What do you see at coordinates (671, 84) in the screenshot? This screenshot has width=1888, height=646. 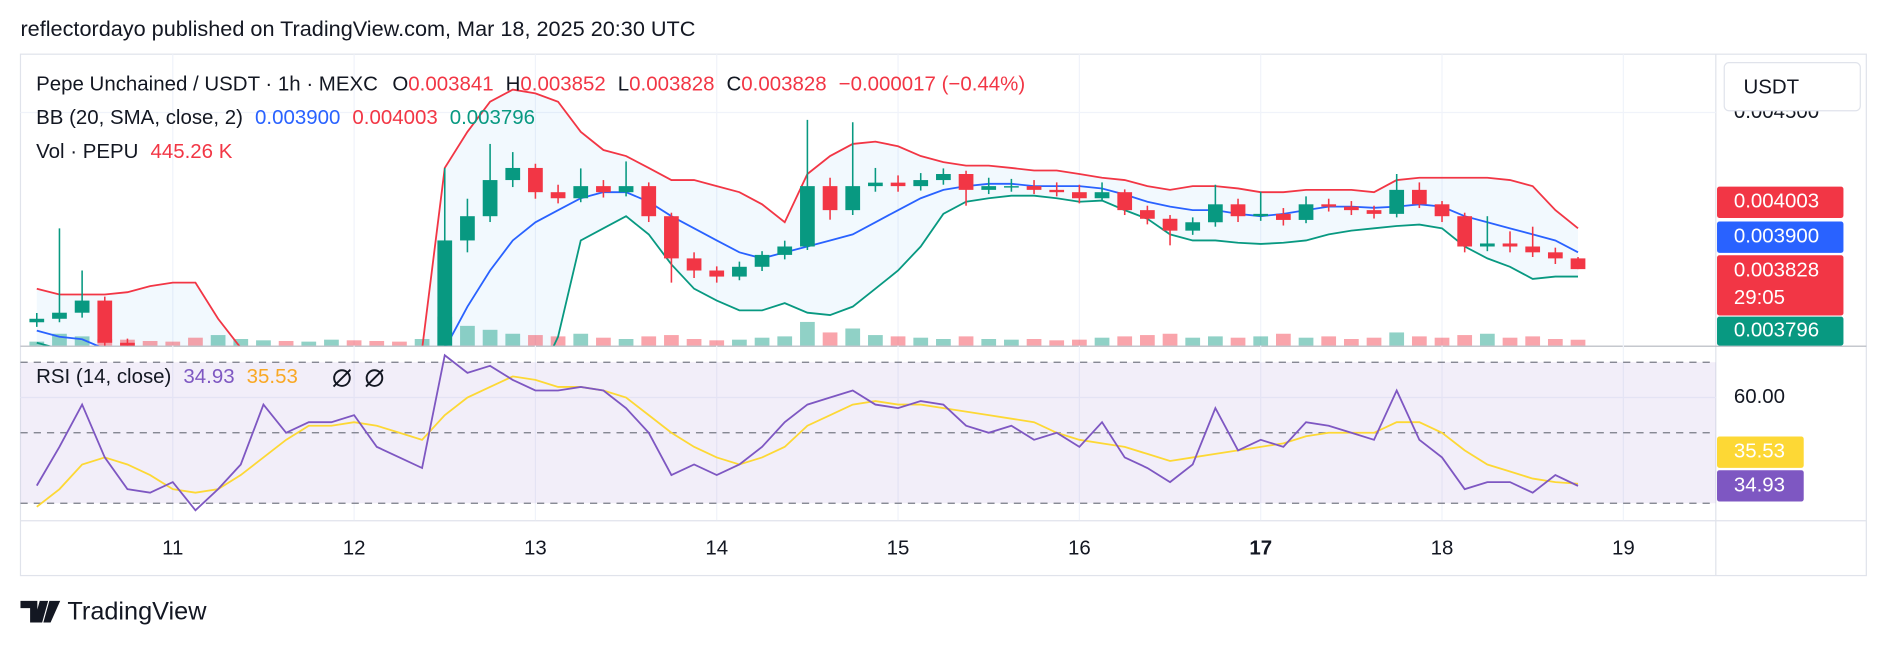 I see `ohlc-value: 0.003828` at bounding box center [671, 84].